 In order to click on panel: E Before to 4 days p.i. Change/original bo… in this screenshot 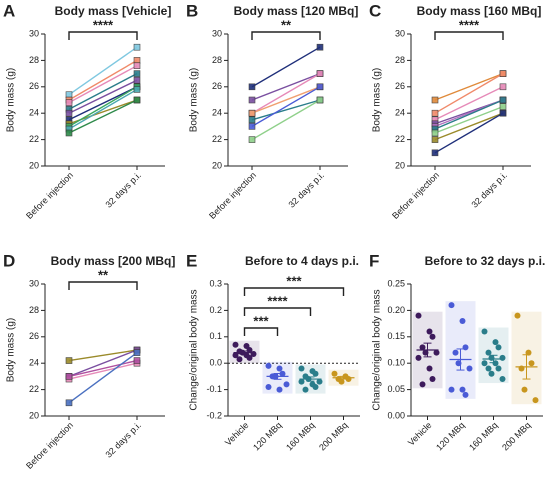, I will do `click(273, 352)`.